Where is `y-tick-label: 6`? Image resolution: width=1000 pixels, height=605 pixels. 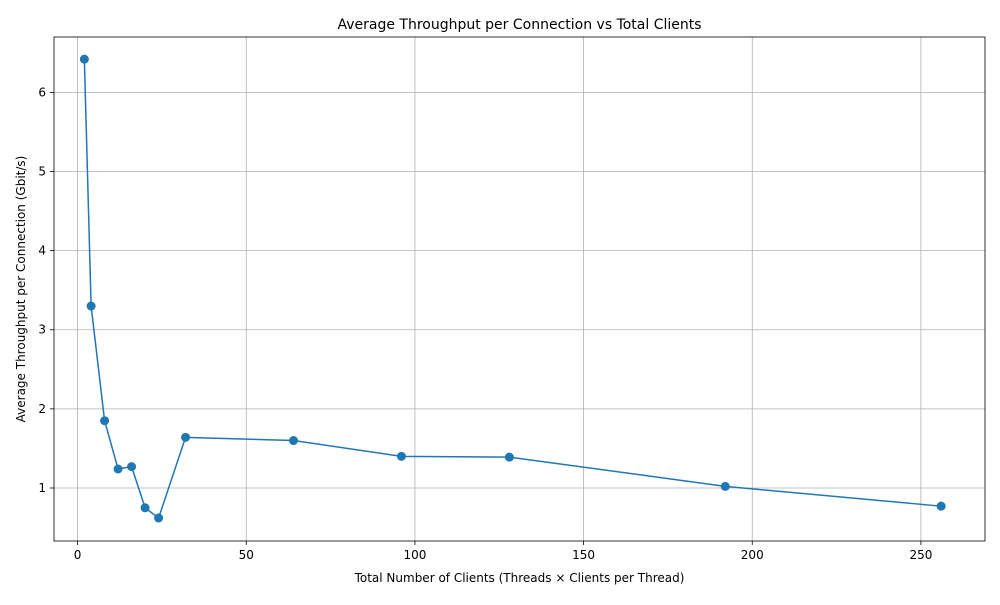
y-tick-label: 6 is located at coordinates (42, 92).